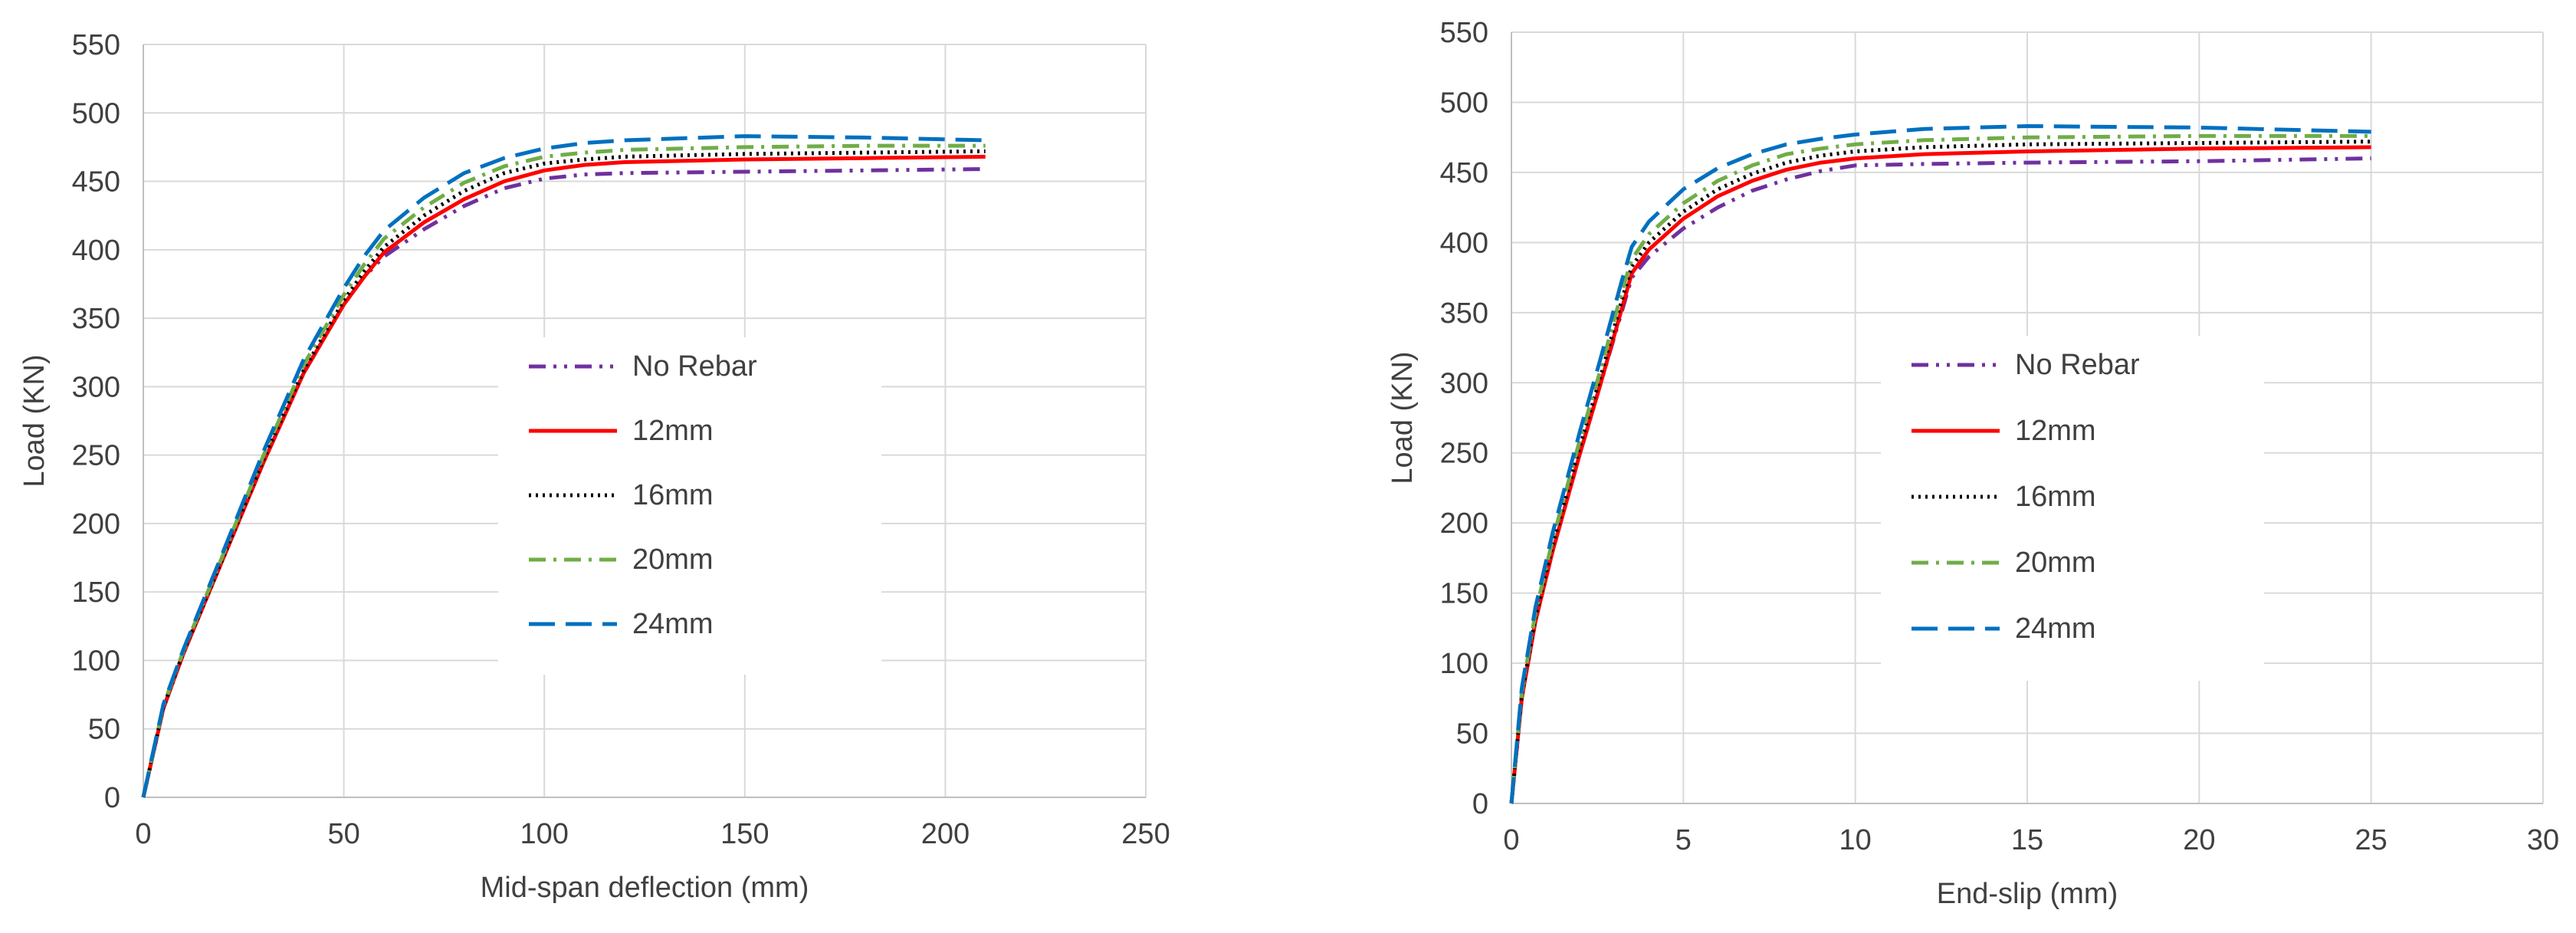 The width and height of the screenshot is (2576, 933). I want to click on x-tick-label: 100, so click(544, 834).